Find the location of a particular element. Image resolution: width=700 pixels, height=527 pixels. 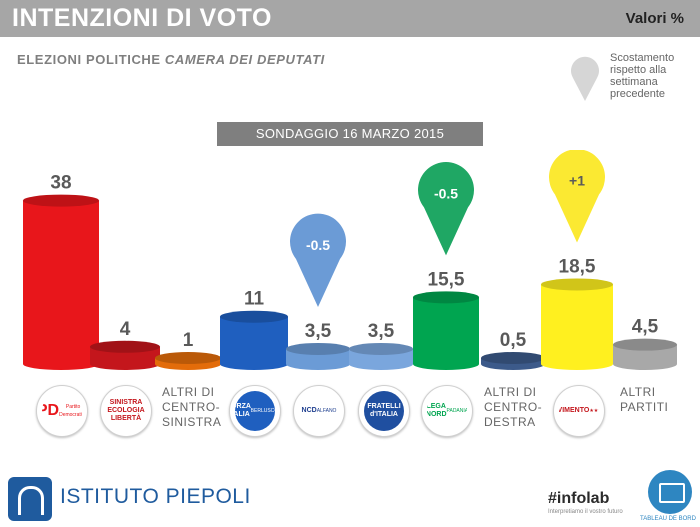

logo-subtext: ALFANO is located at coordinates (326, 411).